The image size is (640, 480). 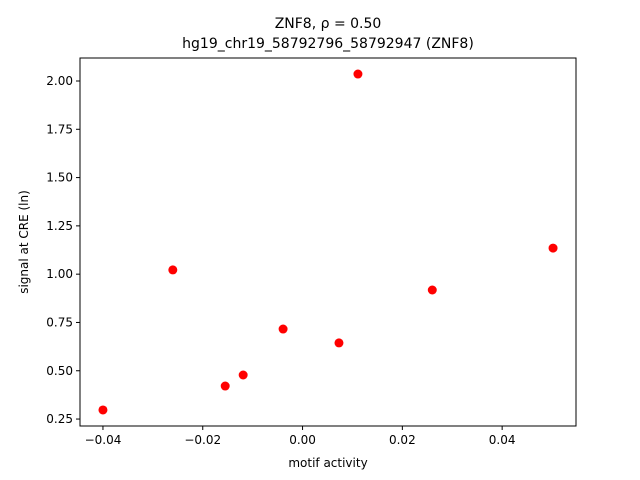 What do you see at coordinates (59, 178) in the screenshot?
I see `y-tick-label: 1.50` at bounding box center [59, 178].